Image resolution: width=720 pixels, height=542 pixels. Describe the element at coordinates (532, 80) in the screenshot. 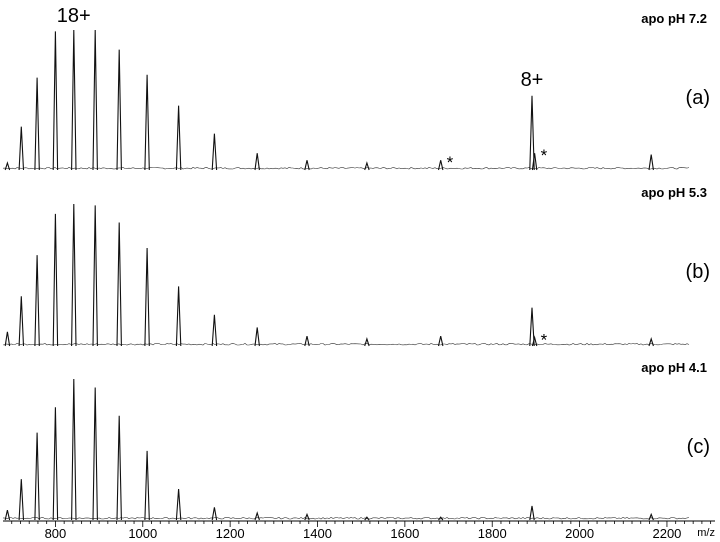

I see `charge-state-label: 8+` at that location.